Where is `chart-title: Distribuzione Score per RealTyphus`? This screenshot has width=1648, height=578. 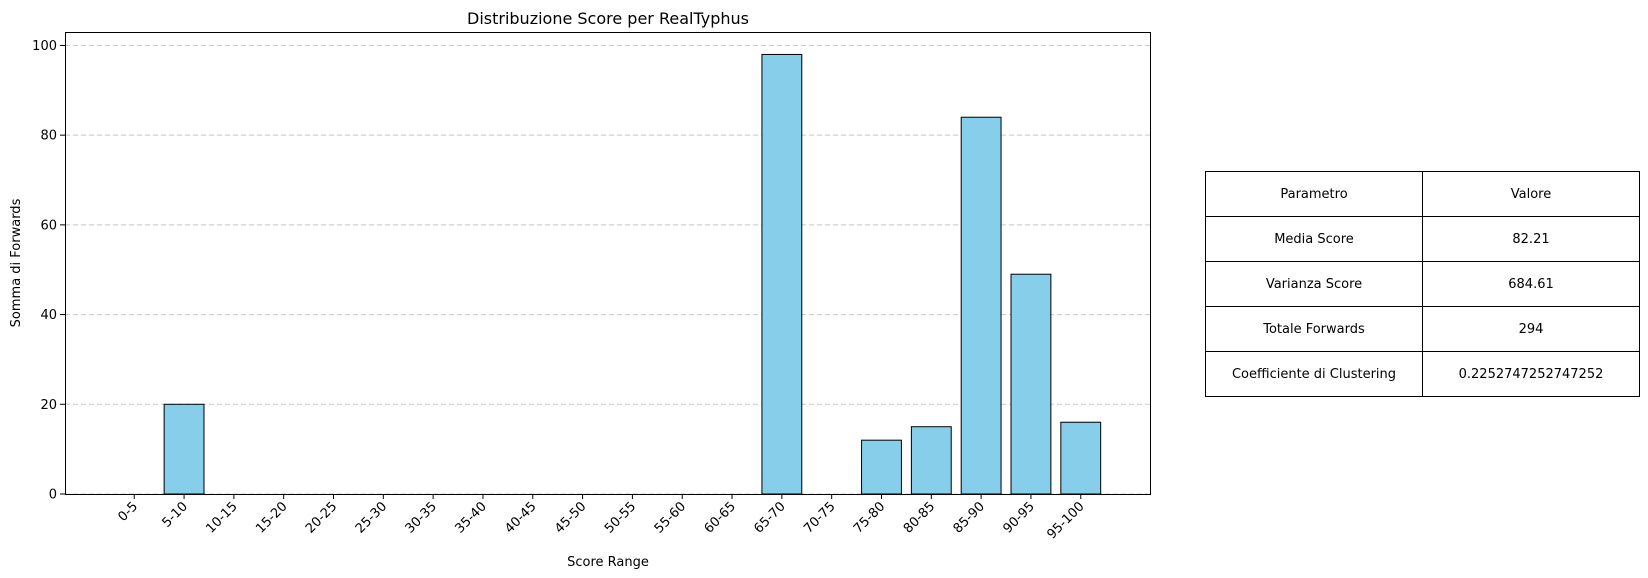 chart-title: Distribuzione Score per RealTyphus is located at coordinates (608, 18).